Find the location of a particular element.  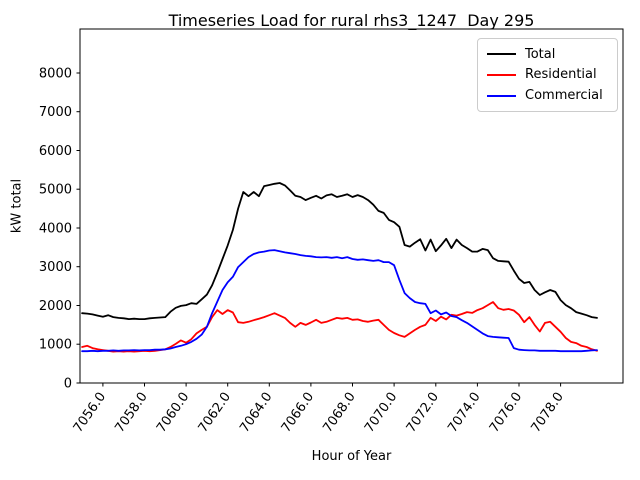

x-tick-label: 7062.0 is located at coordinates (215, 413).